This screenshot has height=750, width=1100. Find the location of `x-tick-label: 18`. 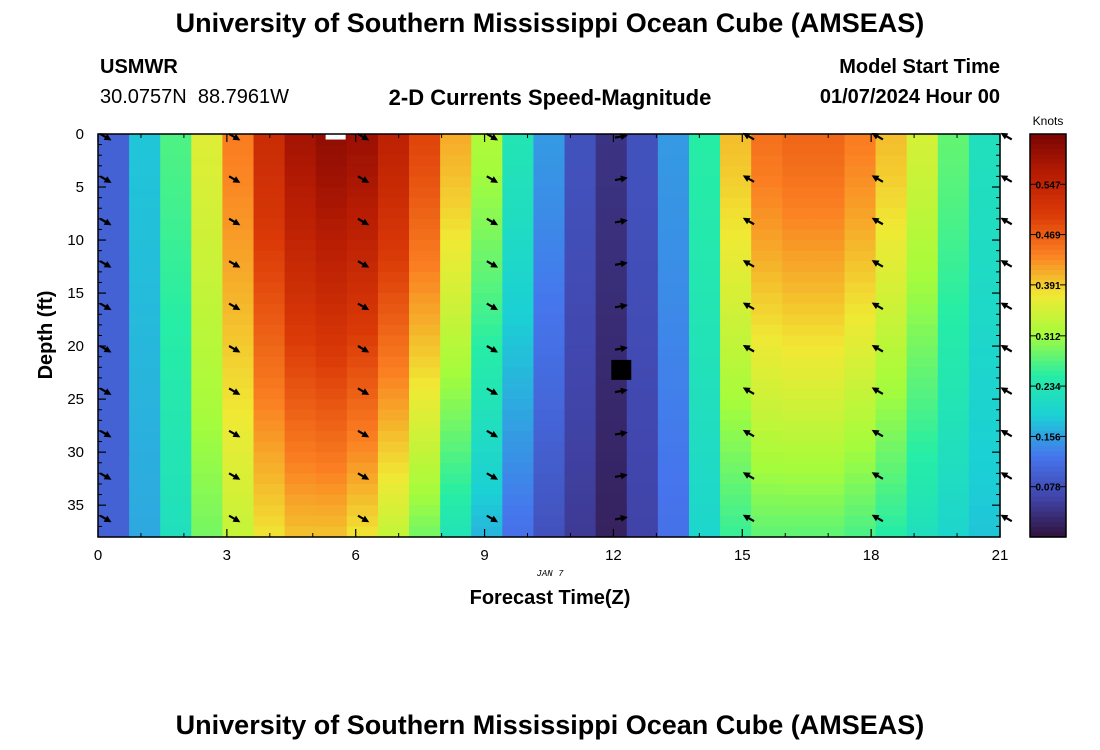

x-tick-label: 18 is located at coordinates (871, 555).